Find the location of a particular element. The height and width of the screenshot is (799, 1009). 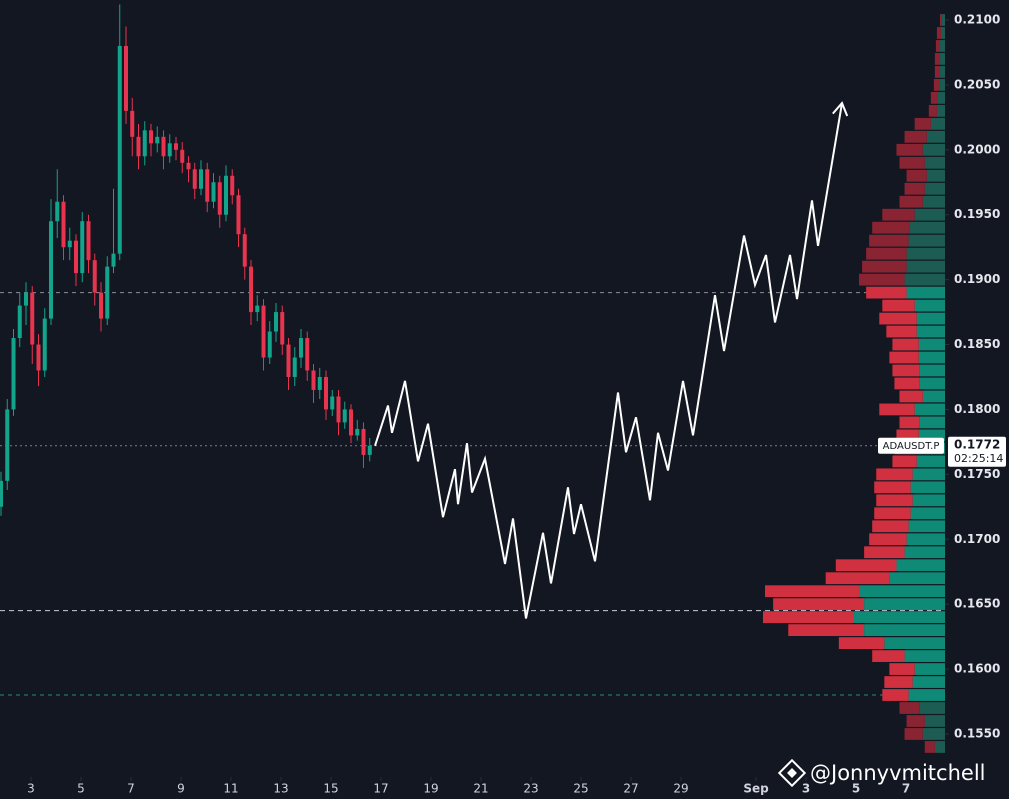

x-tick-label: 17 is located at coordinates (380, 789).